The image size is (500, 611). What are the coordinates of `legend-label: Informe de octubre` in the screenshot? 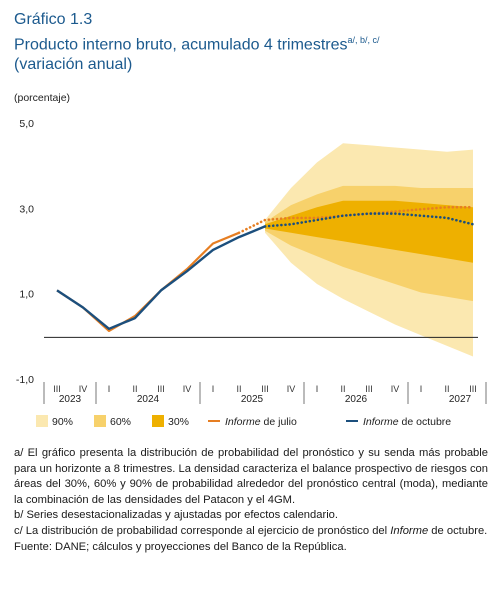 It's located at (407, 422).